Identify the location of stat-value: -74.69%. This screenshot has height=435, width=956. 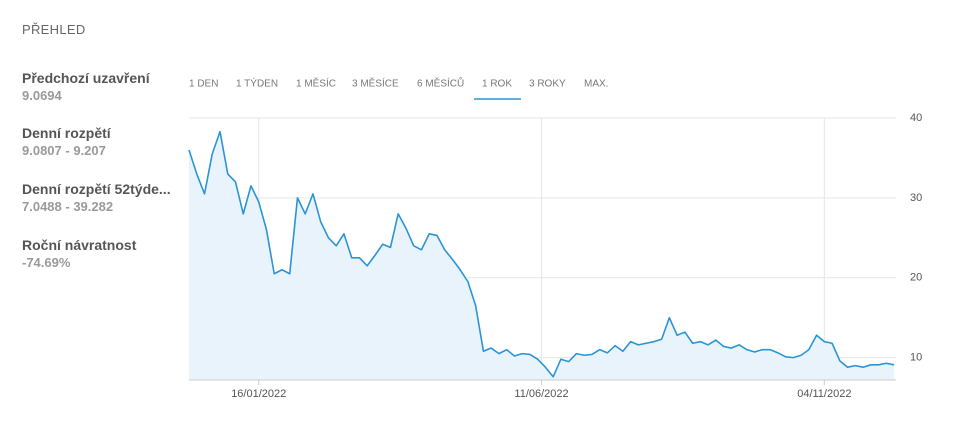
(46, 262).